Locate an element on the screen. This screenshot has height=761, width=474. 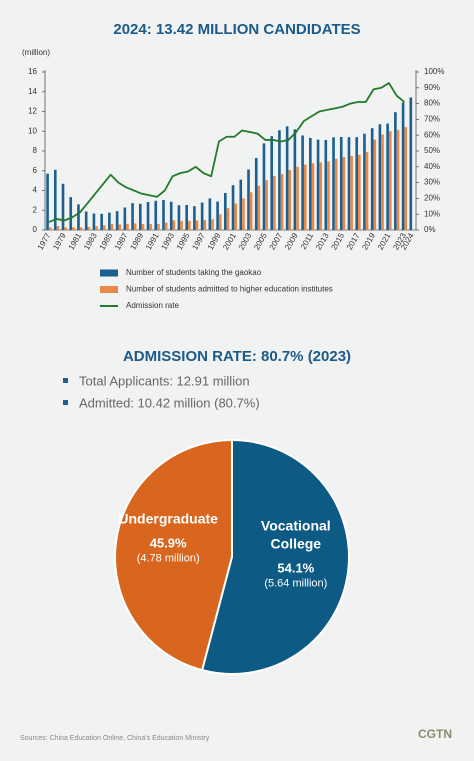
legend-label: Admission rate is located at coordinates (152, 305).